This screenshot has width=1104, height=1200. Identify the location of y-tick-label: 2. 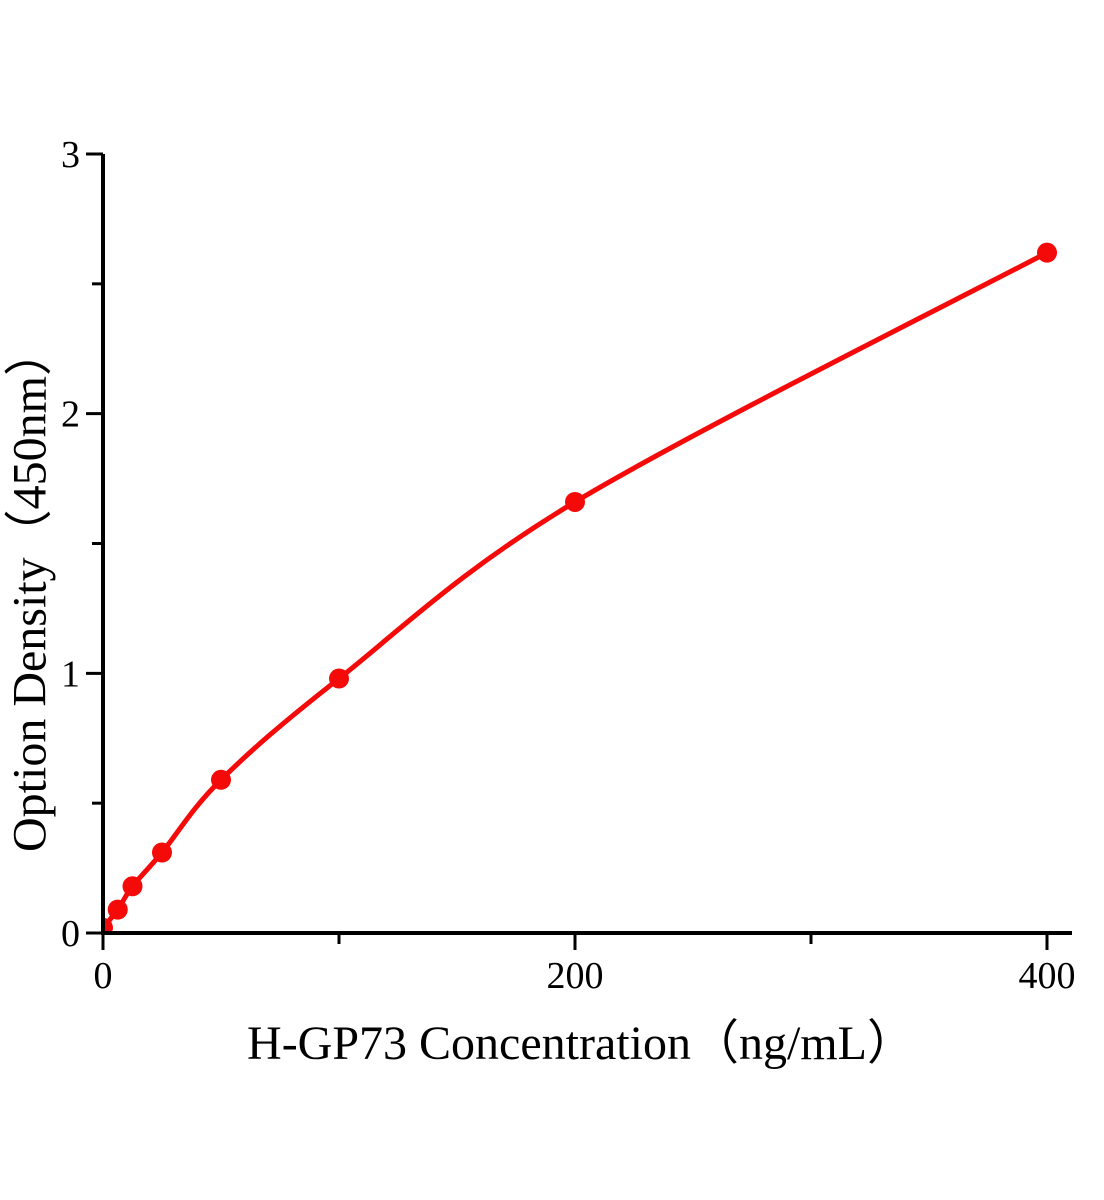
(70, 415).